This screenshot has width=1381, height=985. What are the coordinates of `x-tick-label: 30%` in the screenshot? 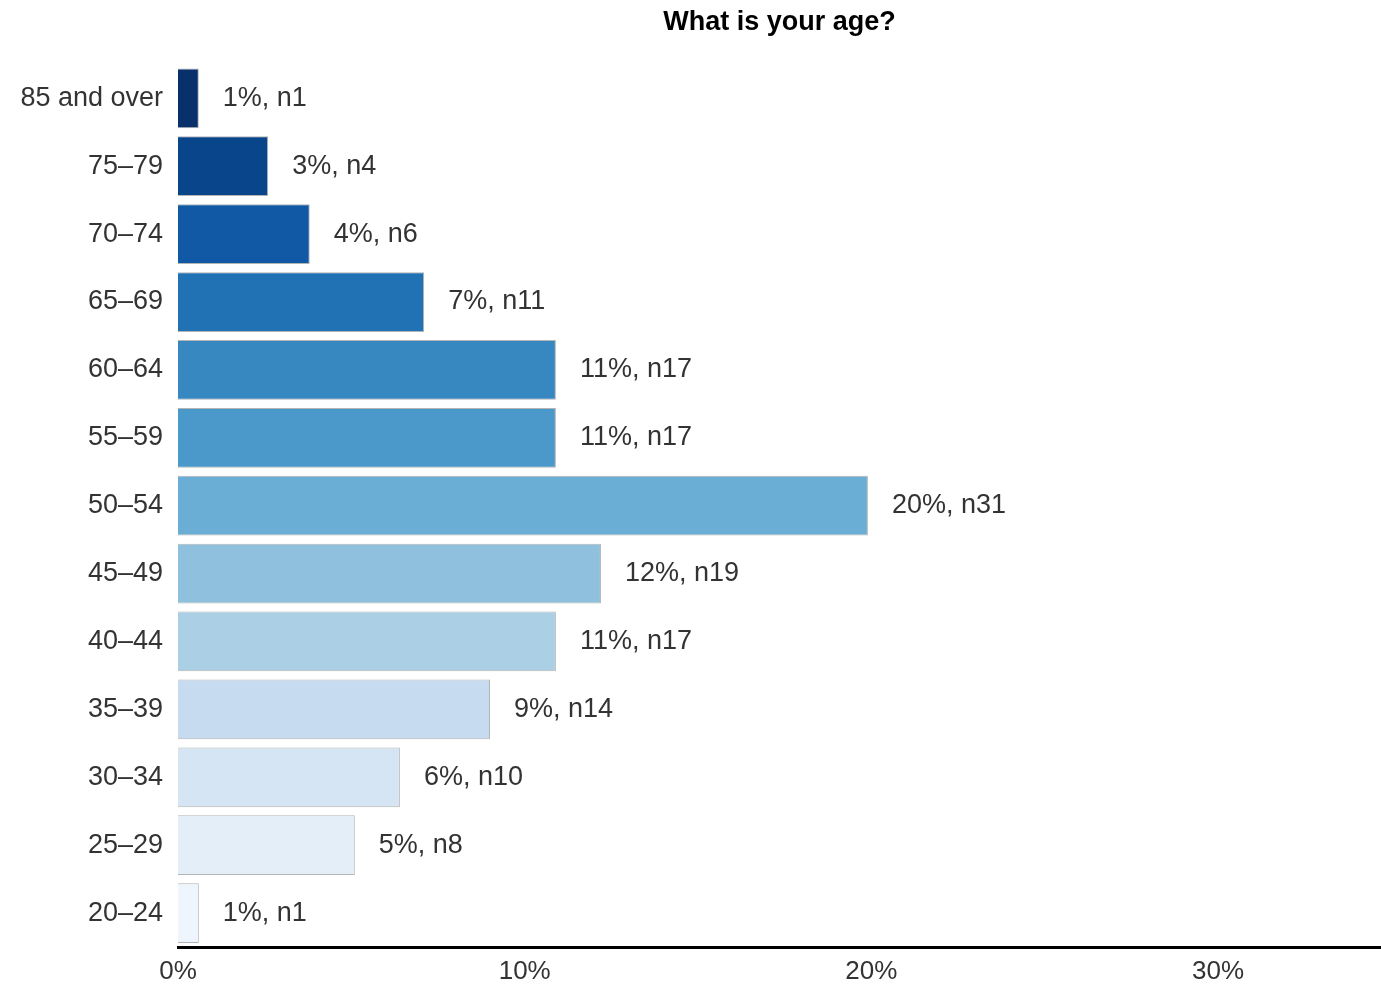 It's located at (1218, 969).